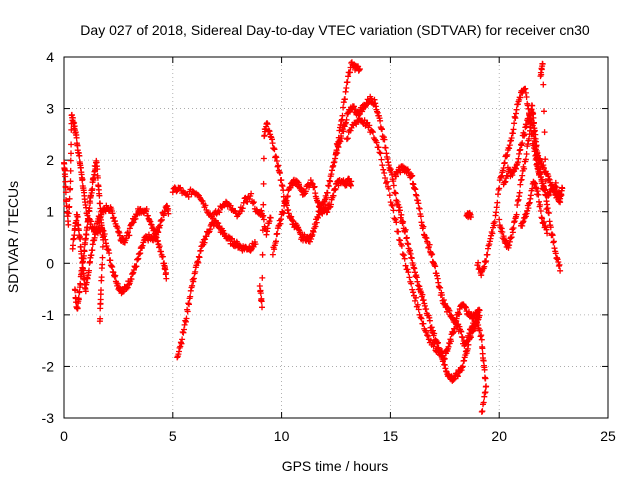 The width and height of the screenshot is (640, 480). What do you see at coordinates (48, 366) in the screenshot?
I see `y-tick-label: -2` at bounding box center [48, 366].